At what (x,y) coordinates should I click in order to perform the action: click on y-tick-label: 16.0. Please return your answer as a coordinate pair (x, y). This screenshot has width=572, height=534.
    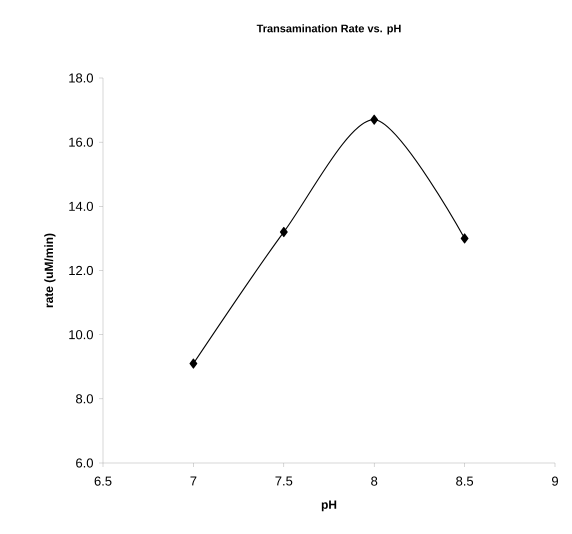
    Looking at the image, I should click on (81, 142).